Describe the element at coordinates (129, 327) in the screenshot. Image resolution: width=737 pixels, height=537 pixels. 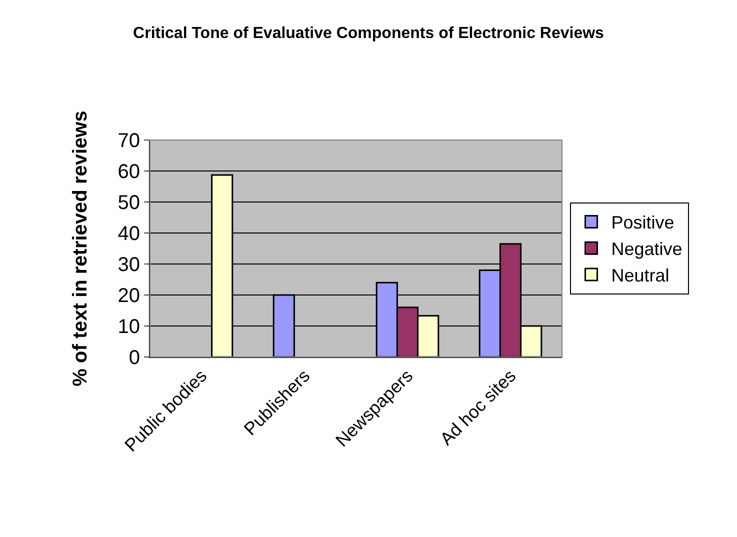
I see `y-tick-label: 10` at that location.